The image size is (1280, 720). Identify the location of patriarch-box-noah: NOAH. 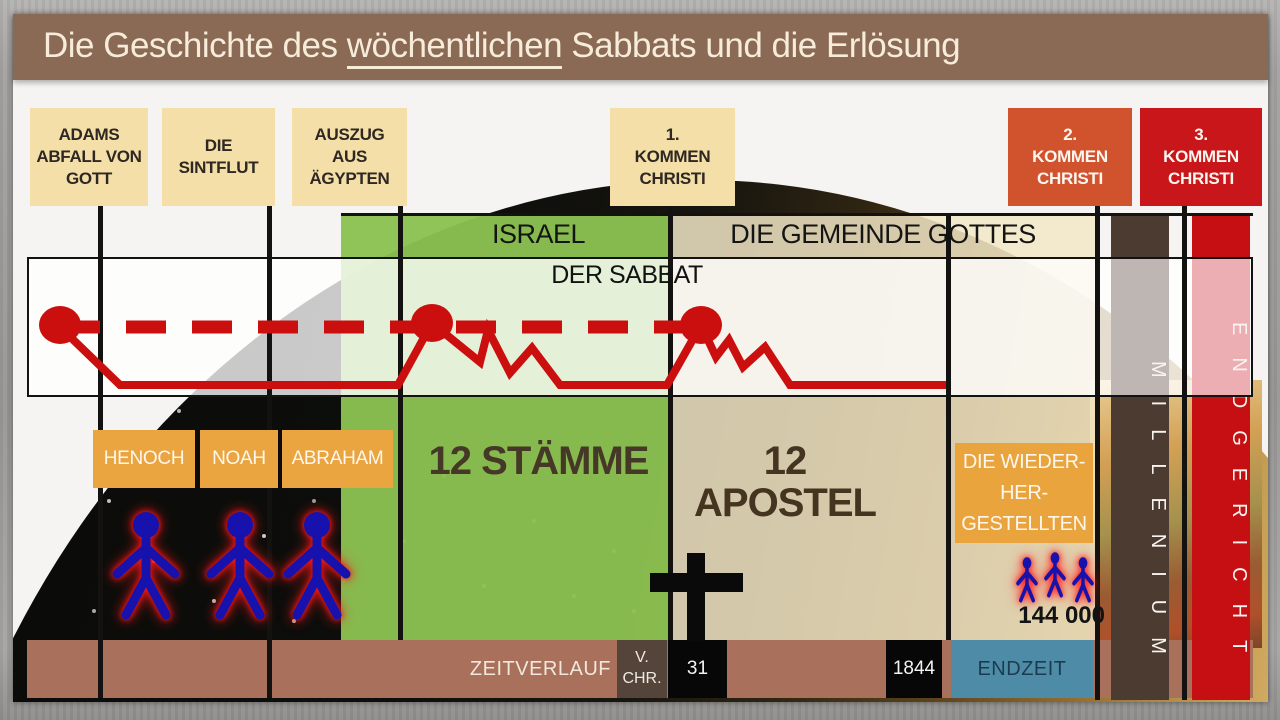
(239, 459).